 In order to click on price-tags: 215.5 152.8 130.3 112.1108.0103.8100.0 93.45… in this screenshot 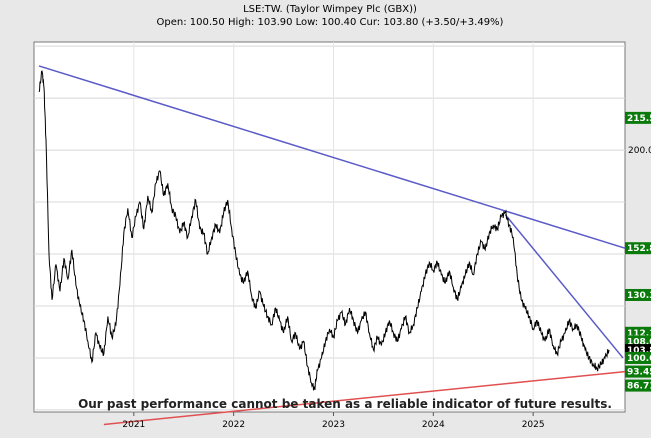, I will do `click(638, 251)`.